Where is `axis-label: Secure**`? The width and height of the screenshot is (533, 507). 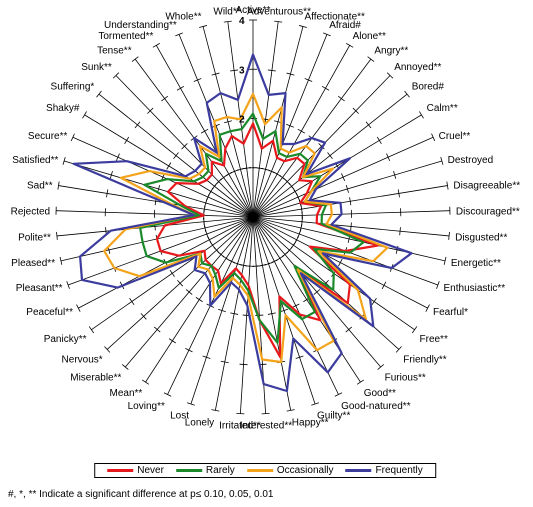
axis-label: Secure** is located at coordinates (48, 136).